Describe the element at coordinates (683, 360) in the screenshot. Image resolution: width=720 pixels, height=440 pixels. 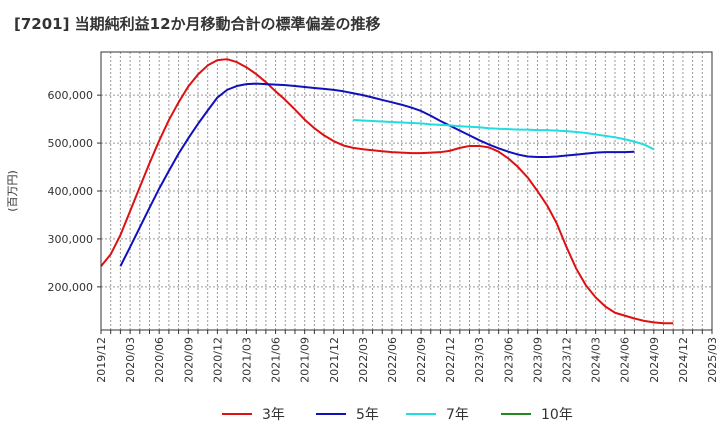
I see `x-tick-label: 2024/12` at that location.